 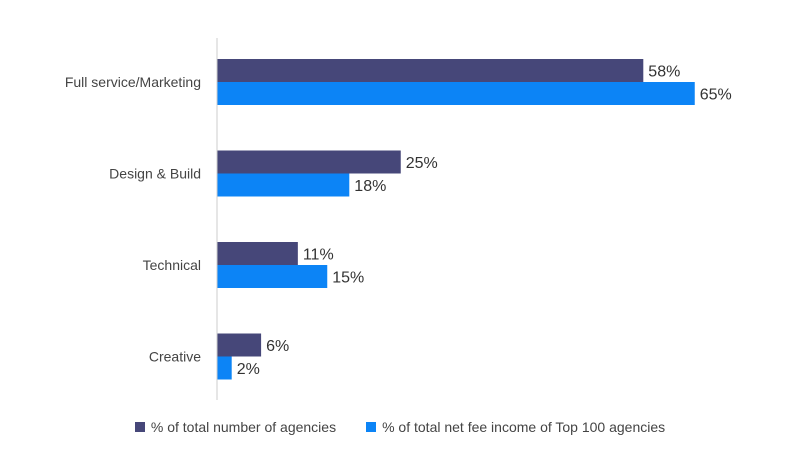 What do you see at coordinates (716, 95) in the screenshot?
I see `value-label-full-service-marketing-series-2: 65%` at bounding box center [716, 95].